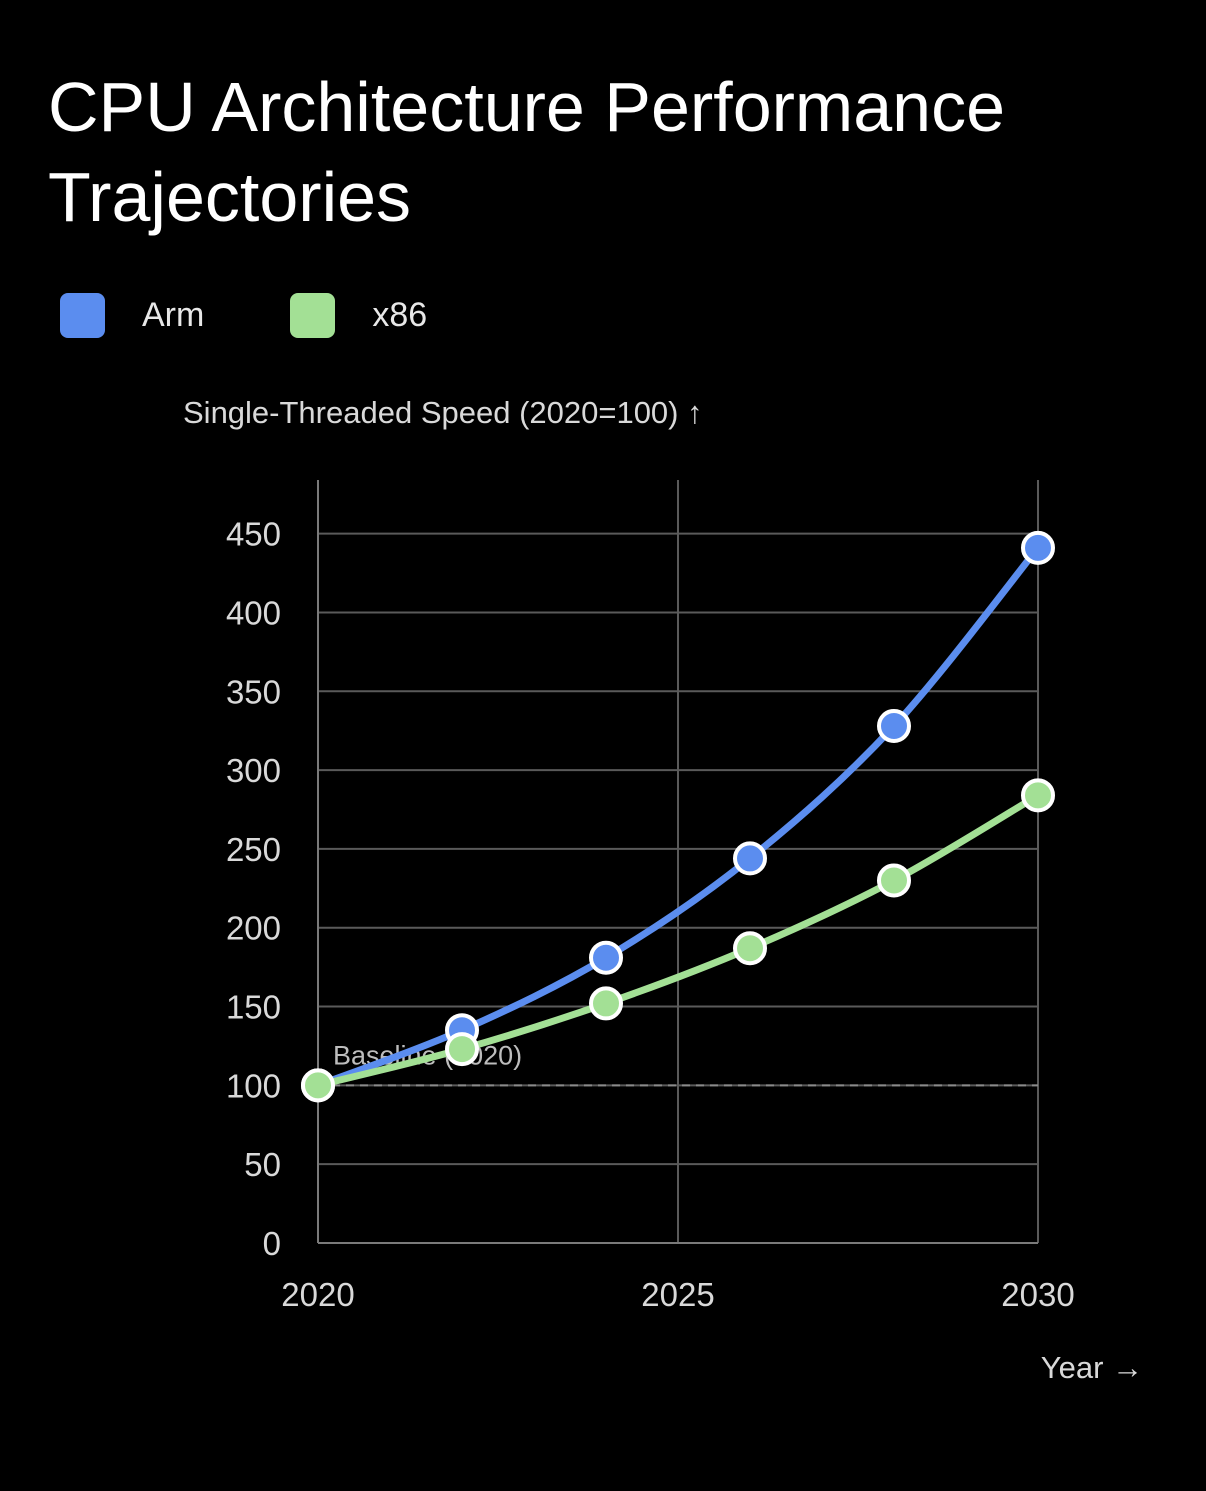  I want to click on legend-label-x86: x86, so click(400, 314).